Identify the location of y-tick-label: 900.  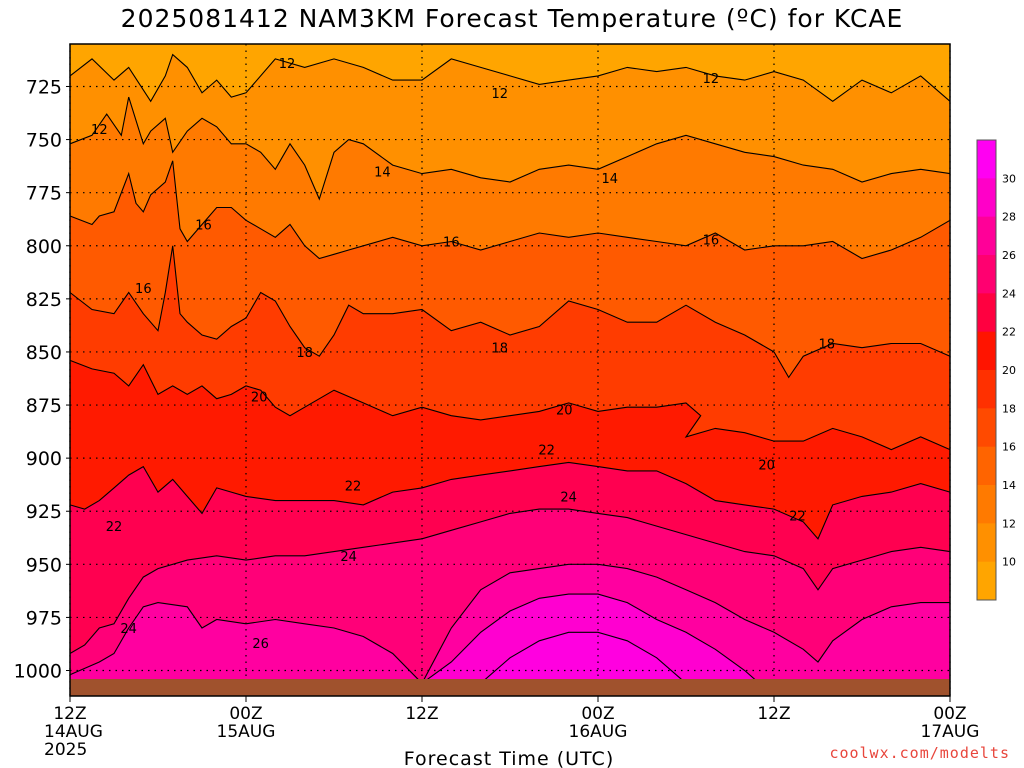
(44, 459).